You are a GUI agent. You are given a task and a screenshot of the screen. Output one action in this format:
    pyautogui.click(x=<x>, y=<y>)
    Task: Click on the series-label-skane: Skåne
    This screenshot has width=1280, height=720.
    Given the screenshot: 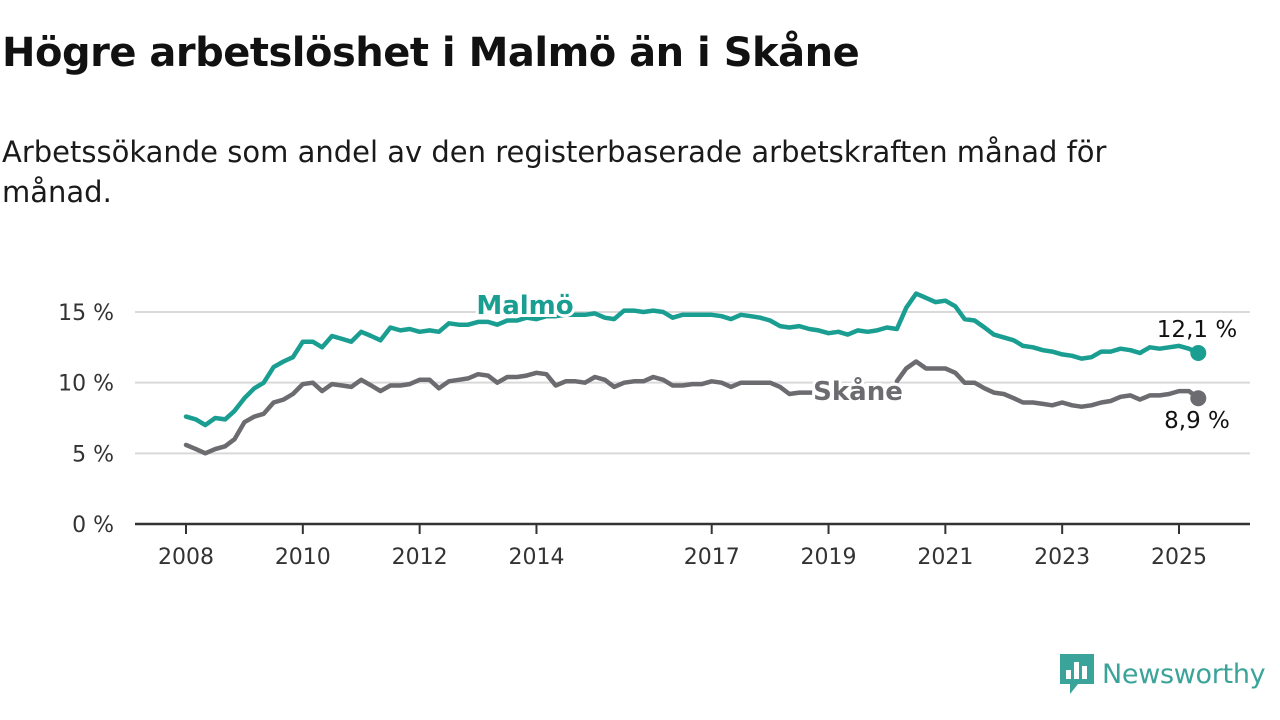 What is the action you would take?
    pyautogui.click(x=858, y=391)
    